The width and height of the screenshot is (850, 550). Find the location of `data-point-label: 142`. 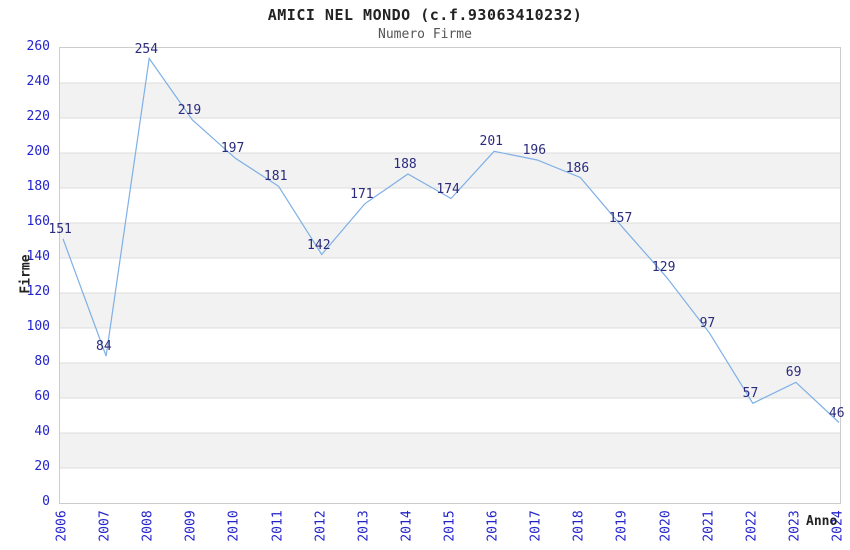

data-point-label: 142 is located at coordinates (319, 245).